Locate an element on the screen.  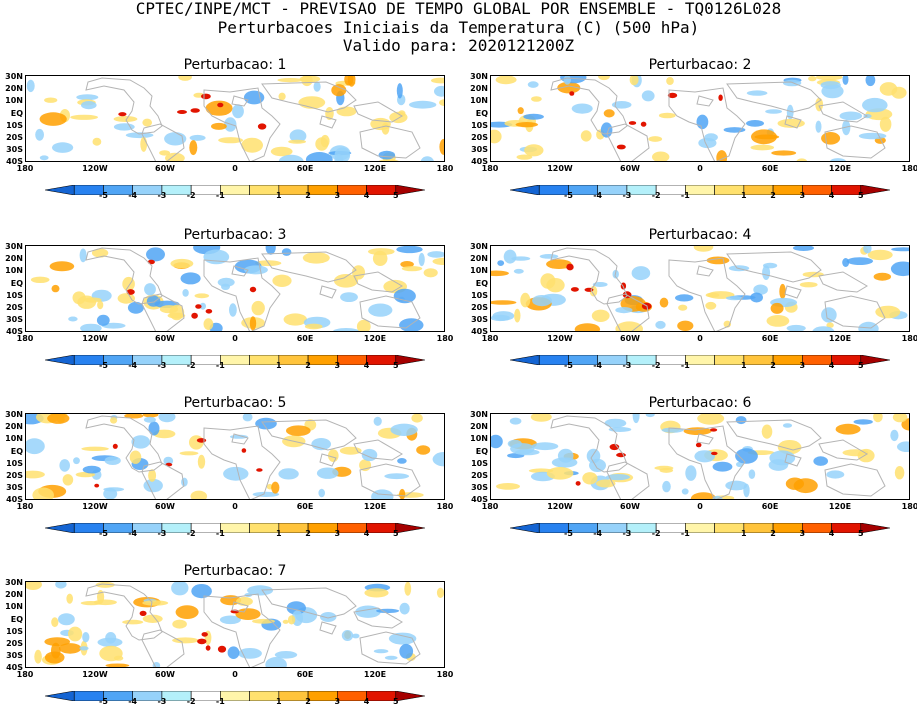
colorbar-label: -1 is located at coordinates (220, 195).